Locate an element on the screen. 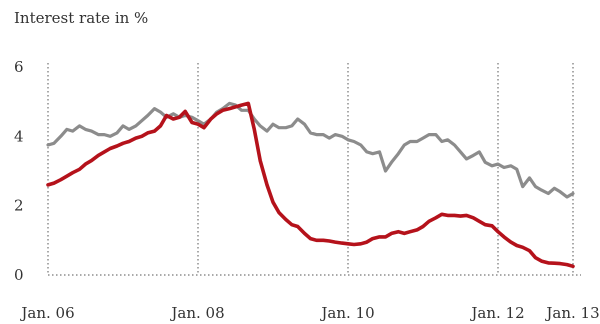 The width and height of the screenshot is (600, 324). y-tick-label: 0 is located at coordinates (19, 275).